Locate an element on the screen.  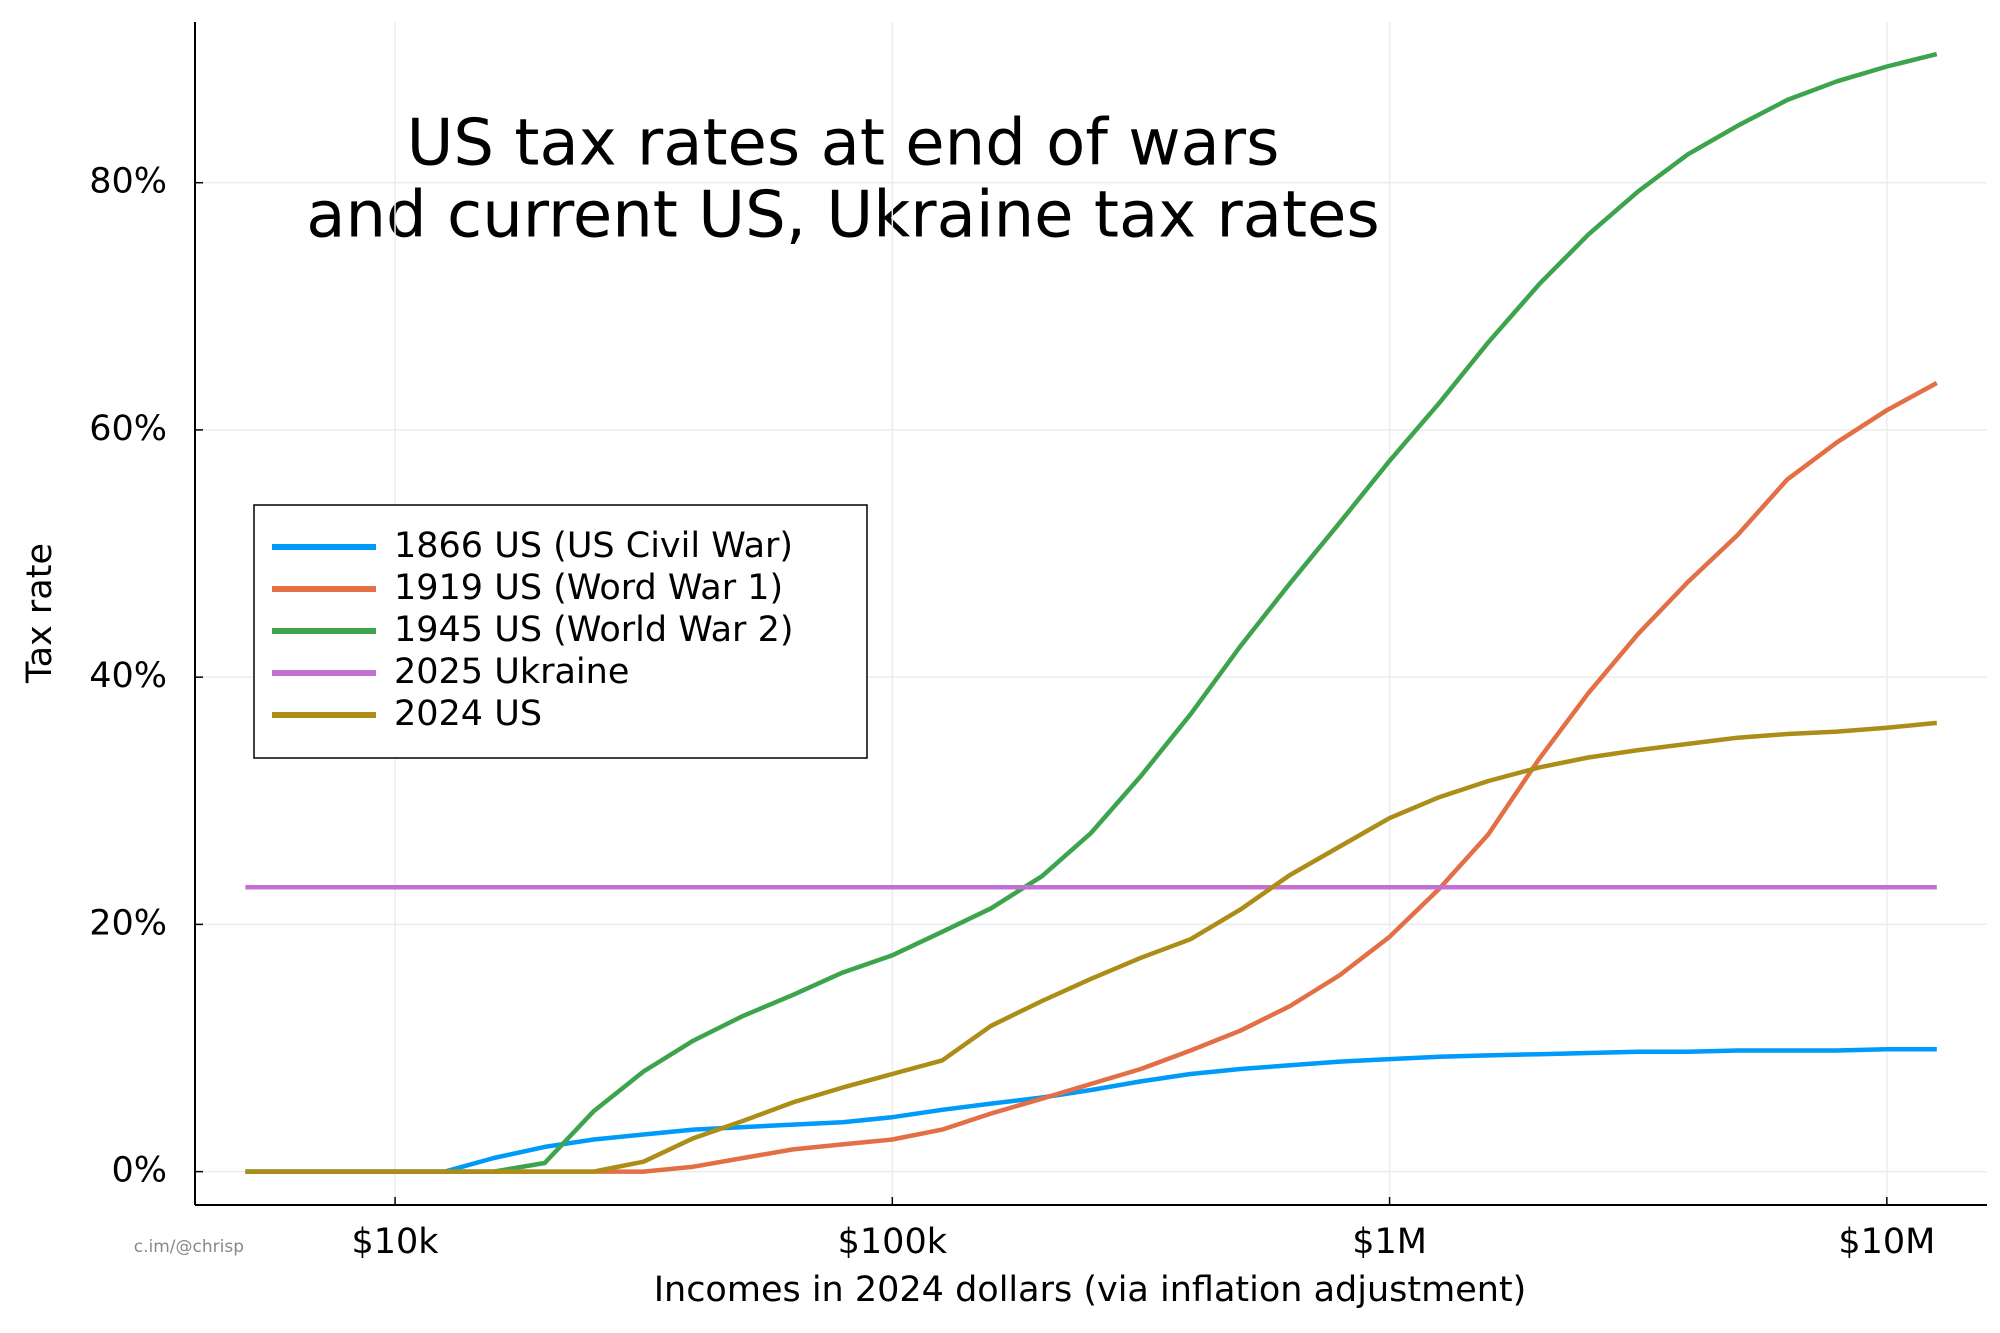
x-tick-label: $10k is located at coordinates (396, 1242).